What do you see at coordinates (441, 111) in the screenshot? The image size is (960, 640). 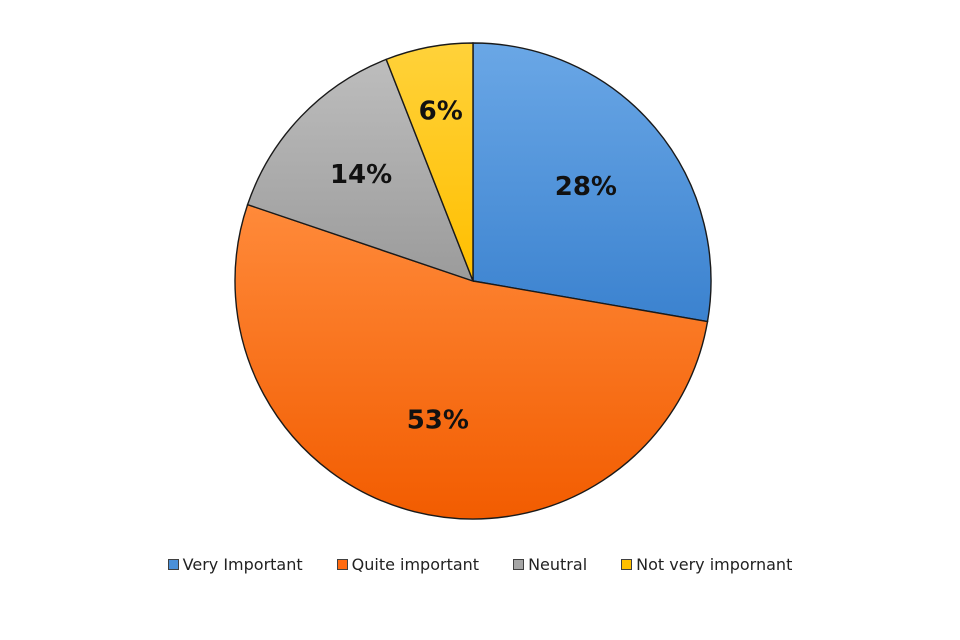 I see `slice-label-not-very-impornant: 6%` at bounding box center [441, 111].